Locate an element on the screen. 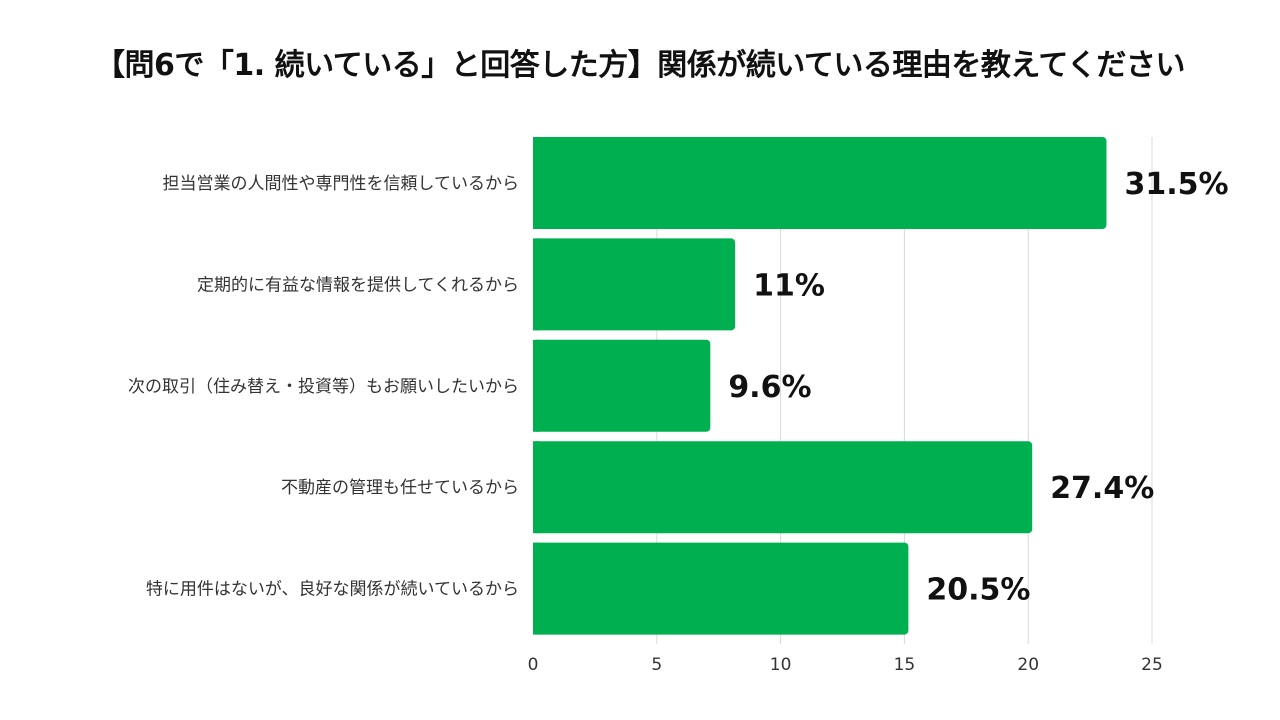 This screenshot has width=1280, height=720. data-label: 20.5% is located at coordinates (978, 590).